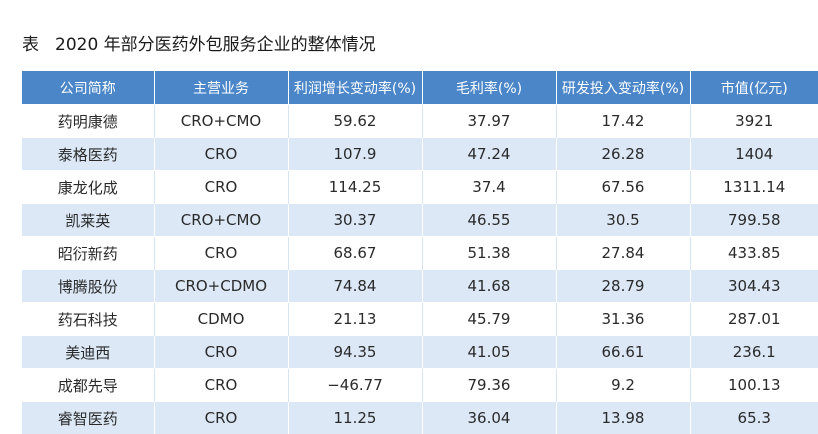 This screenshot has height=434, width=818. Describe the element at coordinates (623, 187) in the screenshot. I see `rd-change-cell: 67.56` at that location.